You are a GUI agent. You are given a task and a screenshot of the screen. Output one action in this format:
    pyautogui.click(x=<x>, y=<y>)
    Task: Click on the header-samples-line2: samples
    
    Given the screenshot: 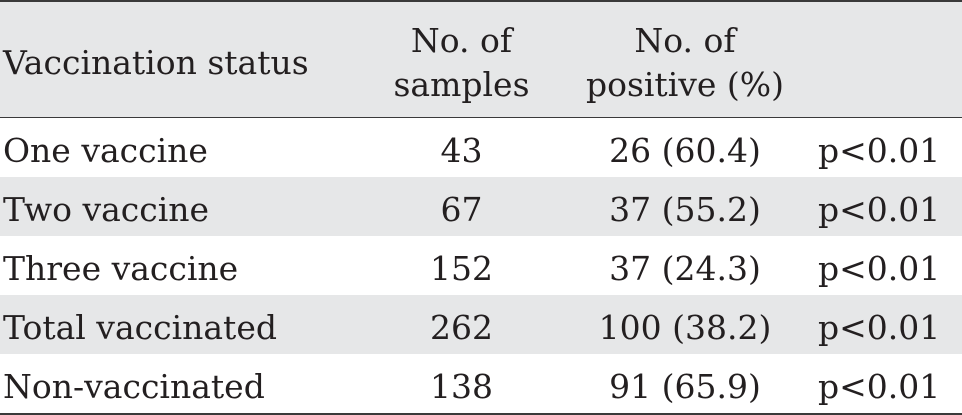 What is the action you would take?
    pyautogui.click(x=461, y=84)
    